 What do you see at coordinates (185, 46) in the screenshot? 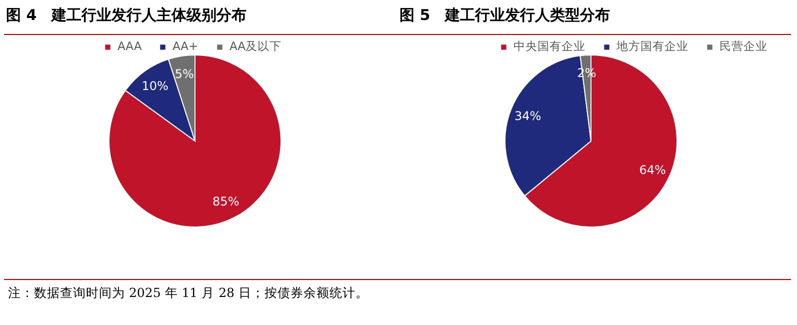
I see `legend-label: AA+` at bounding box center [185, 46].